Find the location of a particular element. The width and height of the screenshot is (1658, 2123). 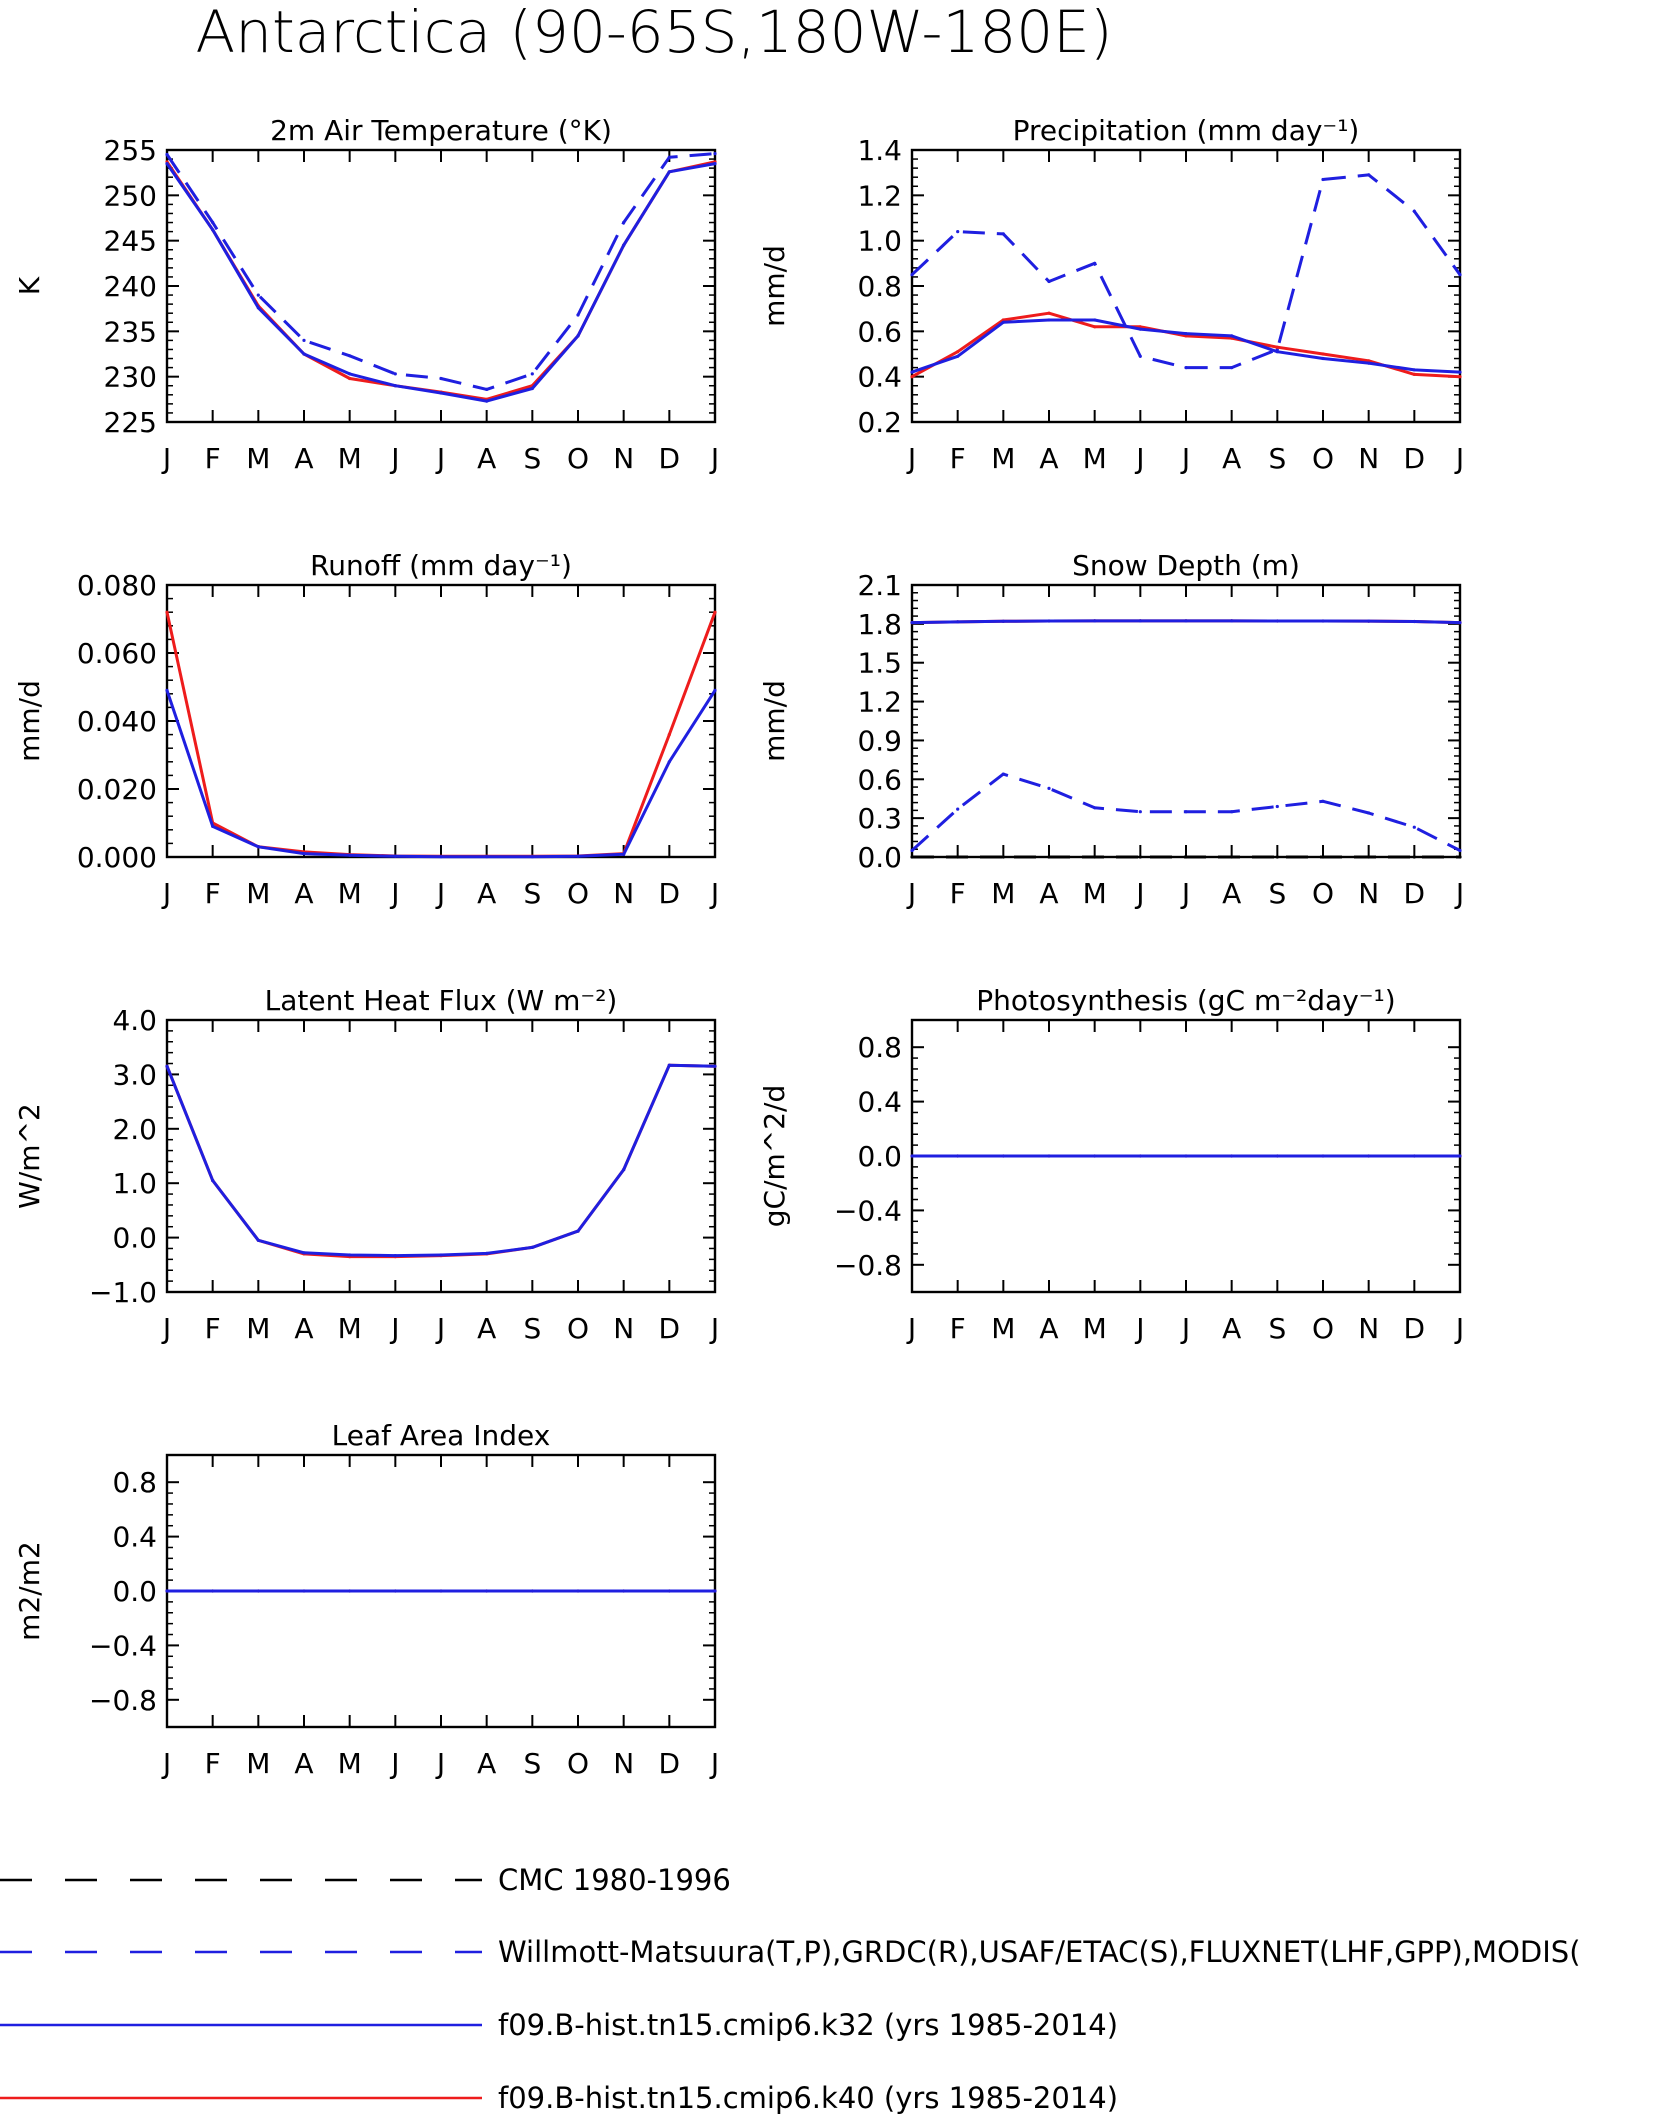

y-tick-label: 230 is located at coordinates (130, 377).